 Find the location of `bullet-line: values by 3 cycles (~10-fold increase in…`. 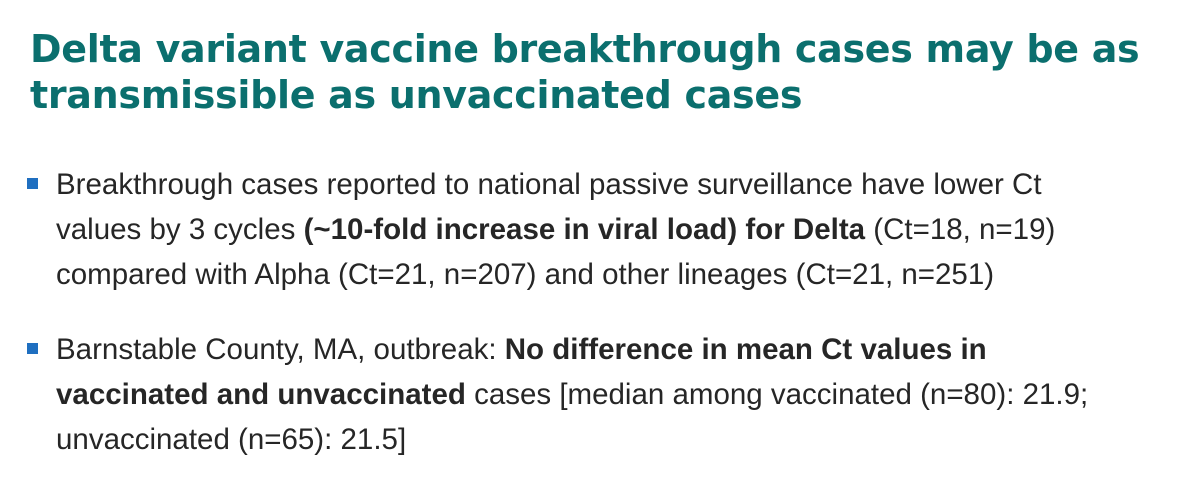

bullet-line: values by 3 cycles (~10-fold increase in… is located at coordinates (622, 229).